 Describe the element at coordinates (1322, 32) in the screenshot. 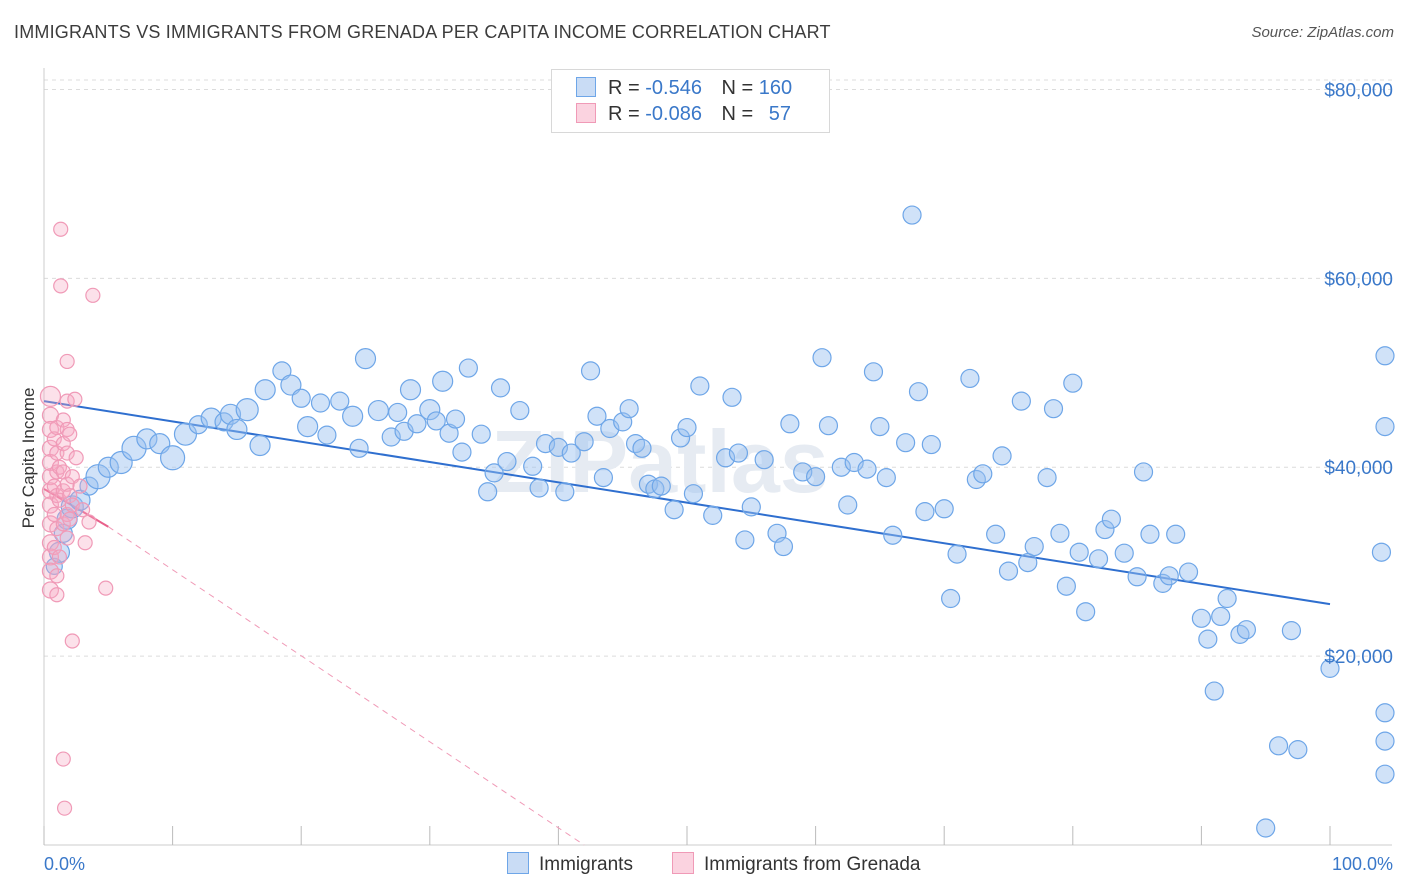

I see `source-label: Source: ZipAtlas.com` at that location.